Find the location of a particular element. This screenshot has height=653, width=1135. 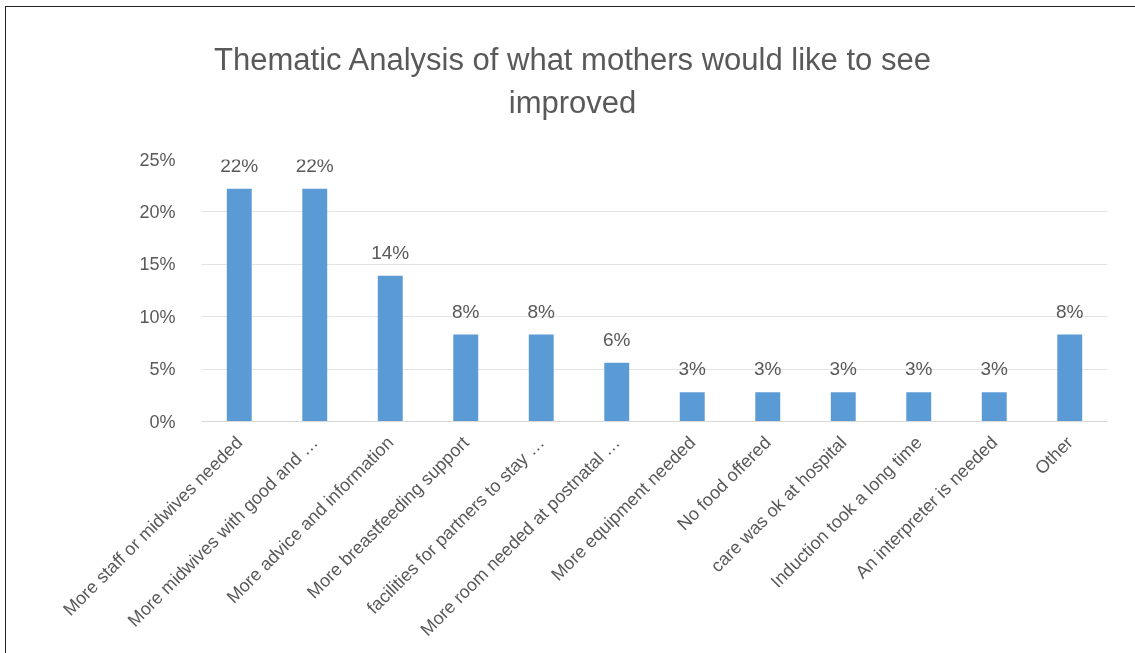

y-tick-label: 25% is located at coordinates (157, 159).